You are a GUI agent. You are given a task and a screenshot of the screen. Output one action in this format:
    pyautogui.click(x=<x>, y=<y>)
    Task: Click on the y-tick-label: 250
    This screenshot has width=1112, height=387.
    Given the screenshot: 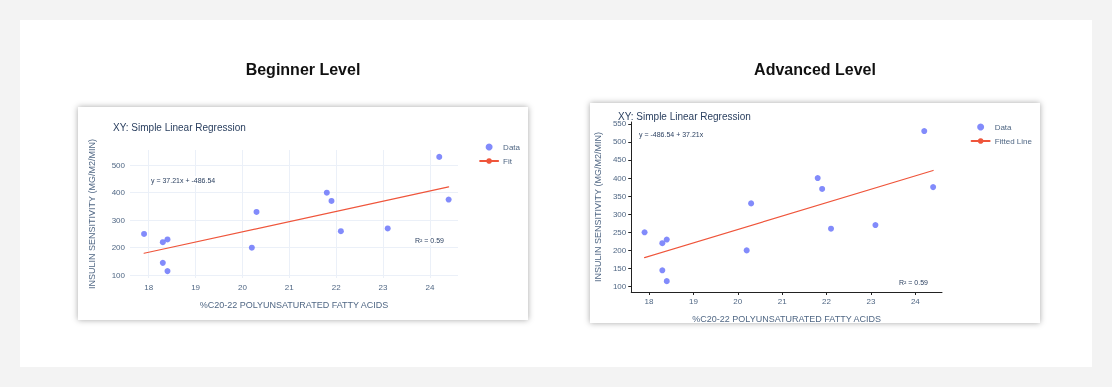 What is the action you would take?
    pyautogui.click(x=619, y=232)
    